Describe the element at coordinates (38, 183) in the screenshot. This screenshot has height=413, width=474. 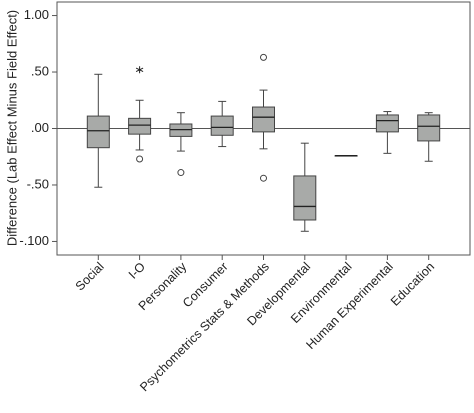
I see `y-tick-label: -.50` at that location.